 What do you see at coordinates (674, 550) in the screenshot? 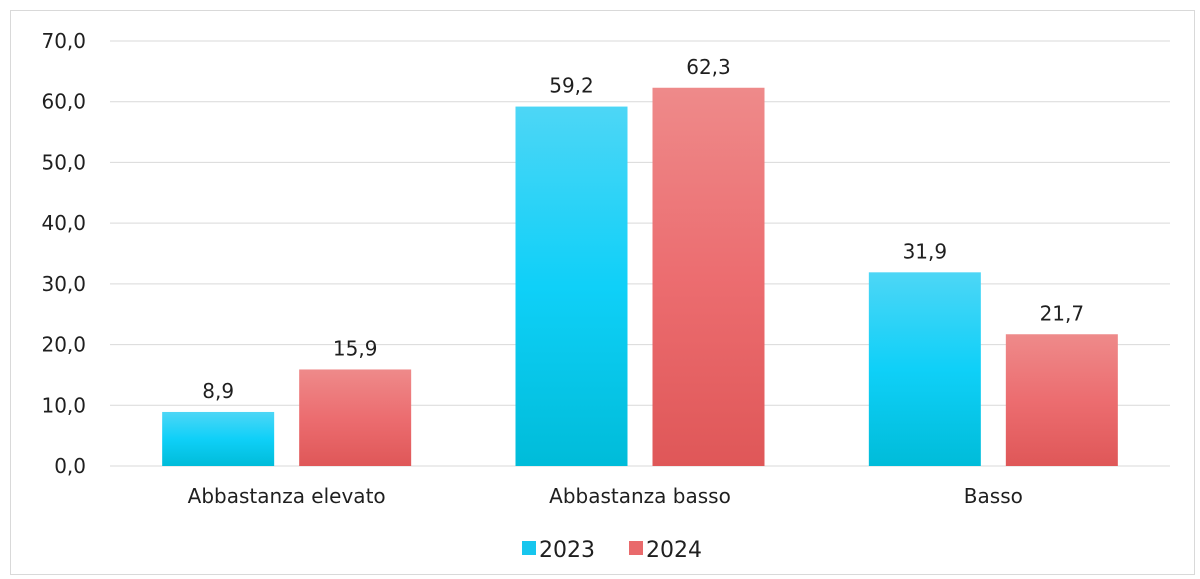
I see `legend-label-2024: 2024` at bounding box center [674, 550].